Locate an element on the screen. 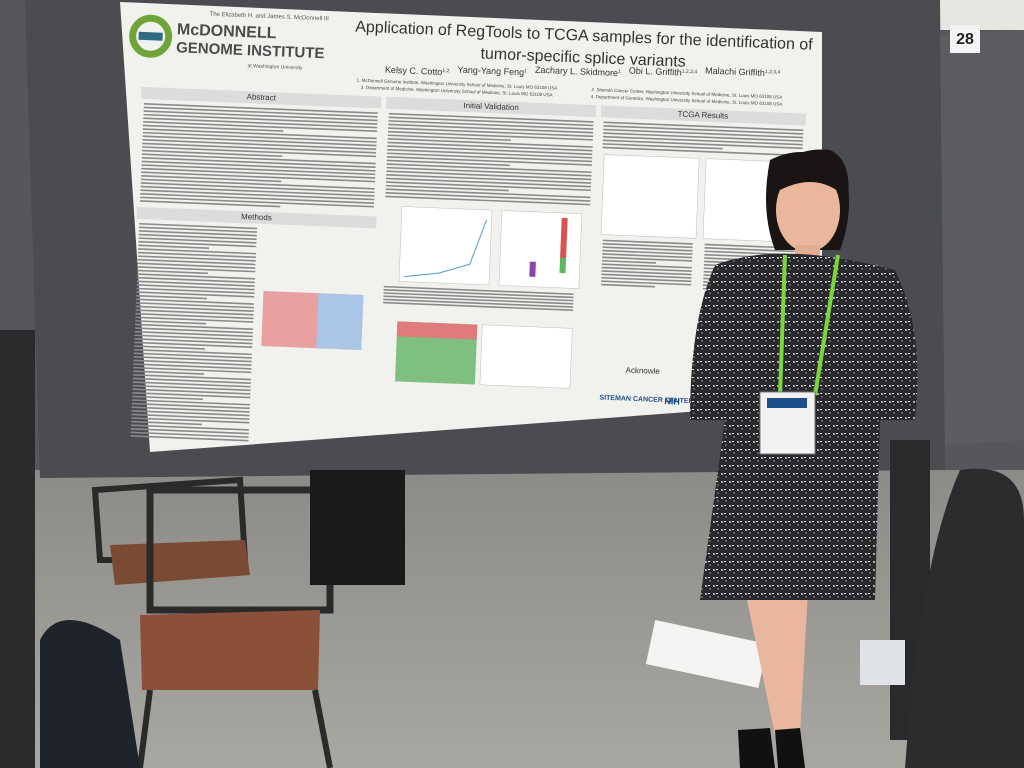 The height and width of the screenshot is (768, 1024). paper-on-floor is located at coordinates (706, 654).